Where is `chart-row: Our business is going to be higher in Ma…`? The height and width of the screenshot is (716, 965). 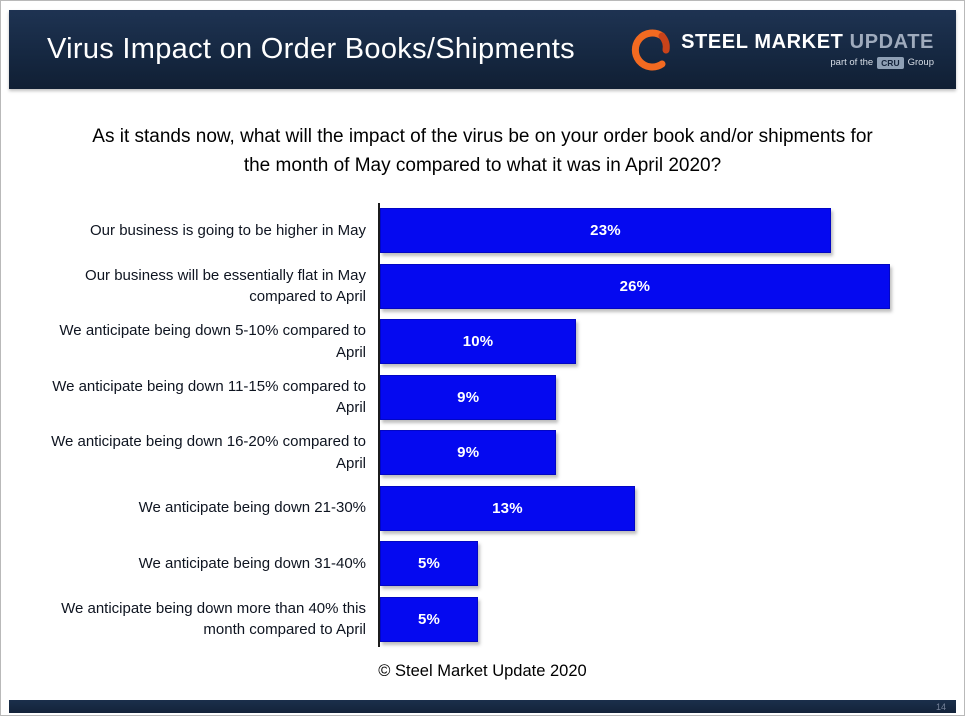
chart-row: Our business is going to be higher in Ma… is located at coordinates (487, 230).